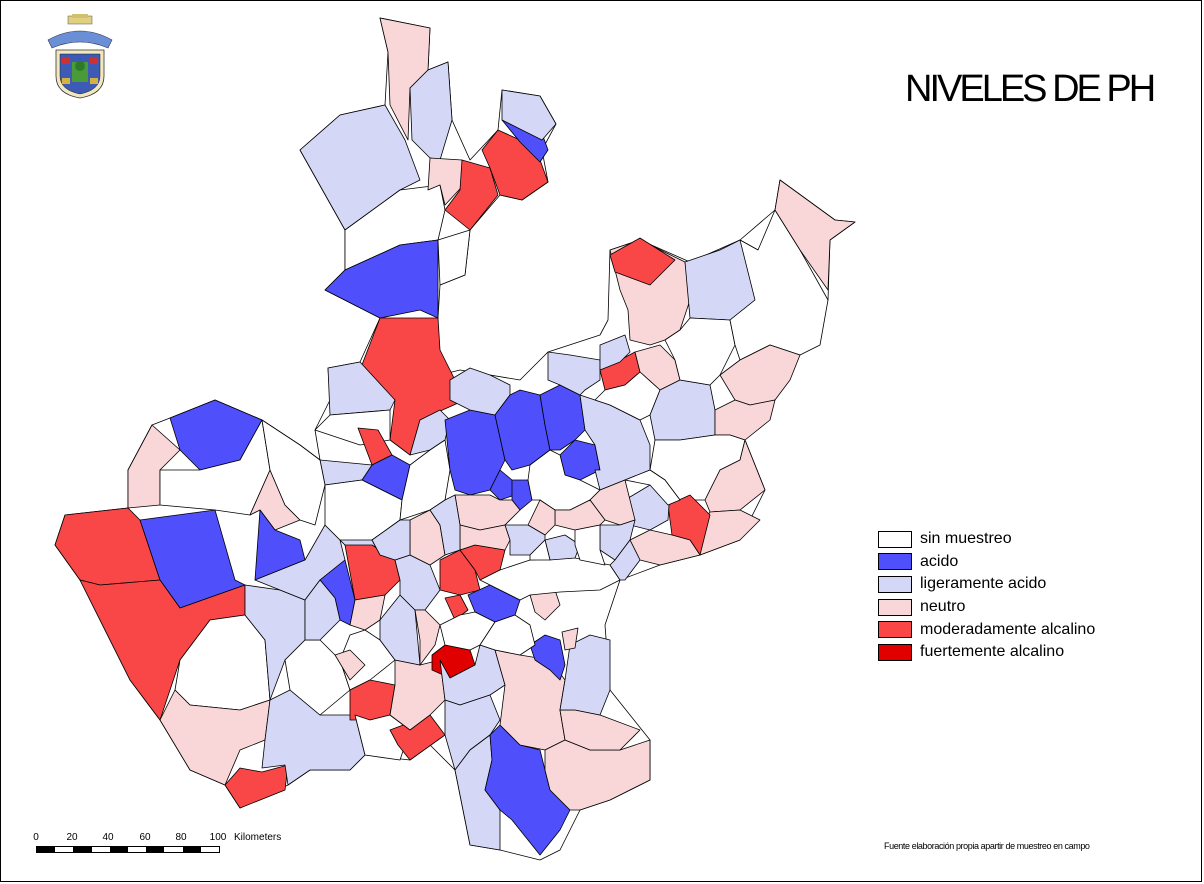 Image resolution: width=1204 pixels, height=884 pixels. Describe the element at coordinates (986, 607) in the screenshot. I see `legend-item-neutro: neutro` at that location.